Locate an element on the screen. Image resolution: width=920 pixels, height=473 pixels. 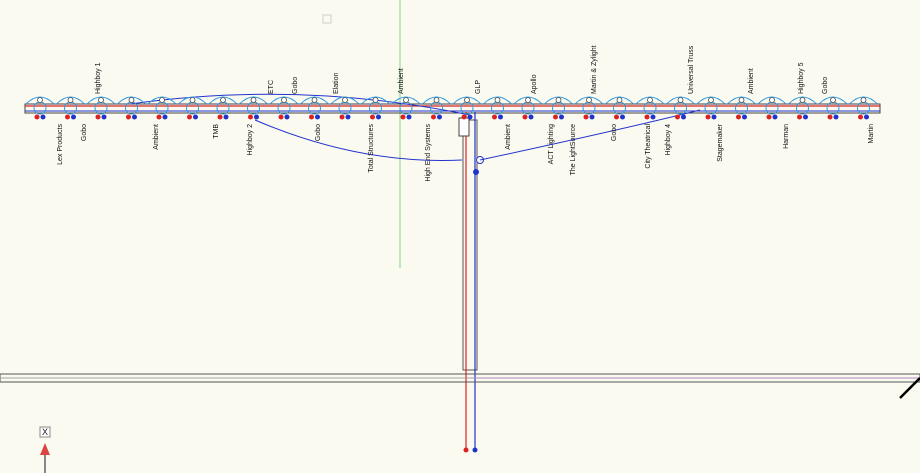
fixture-label: Universal Truss is located at coordinates (691, 69).